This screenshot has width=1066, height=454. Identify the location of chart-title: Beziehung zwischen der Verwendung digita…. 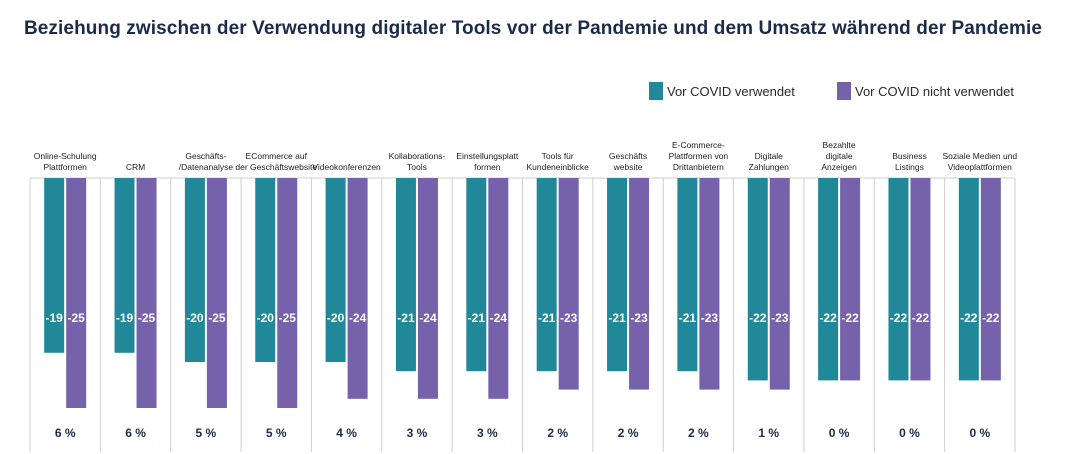
(533, 28).